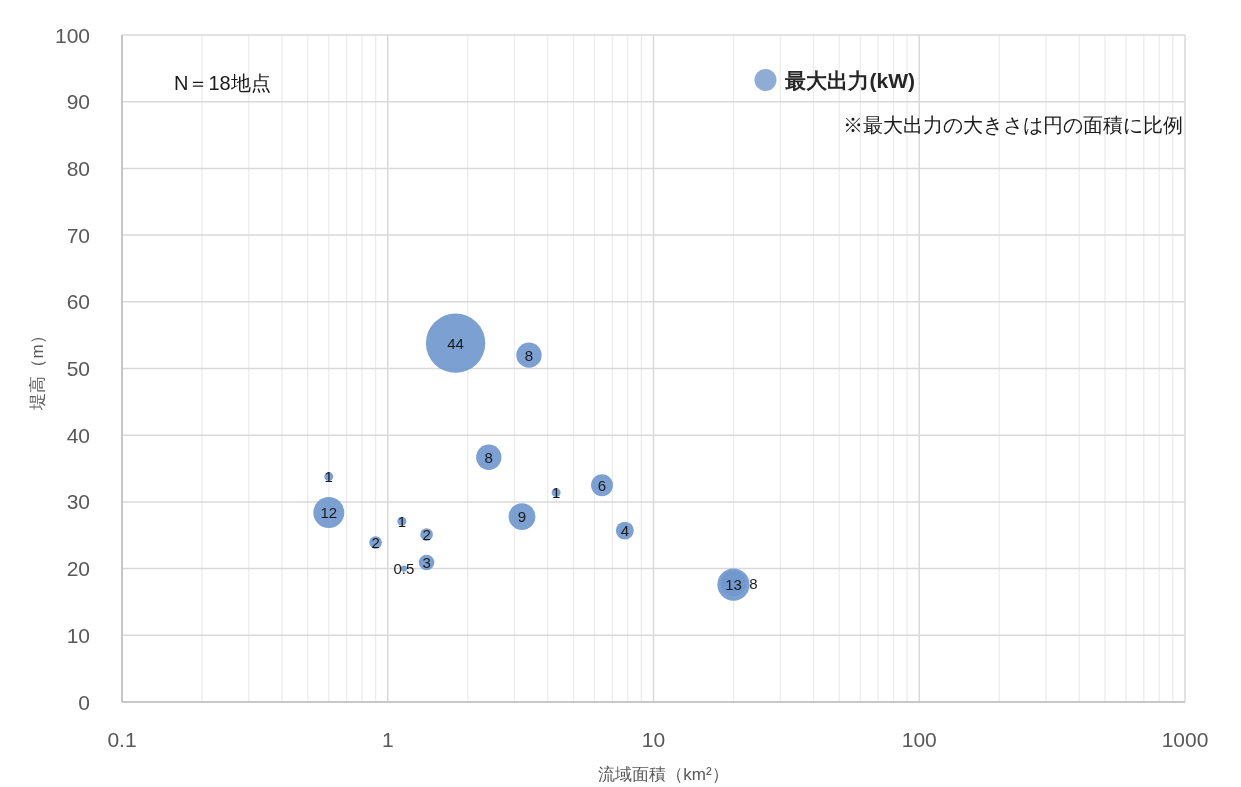 This screenshot has height=787, width=1241. What do you see at coordinates (78, 635) in the screenshot?
I see `y-tick-label: 10` at bounding box center [78, 635].